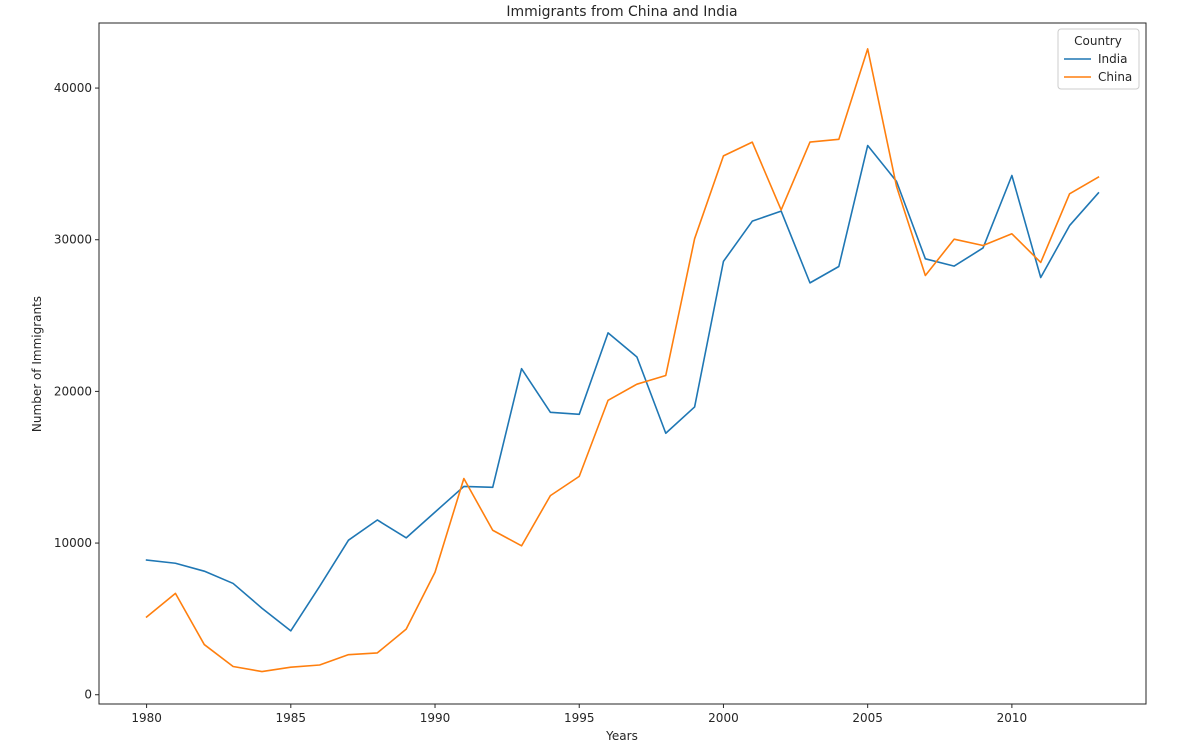  What do you see at coordinates (1115, 77) in the screenshot?
I see `legend-label-china: China` at bounding box center [1115, 77].